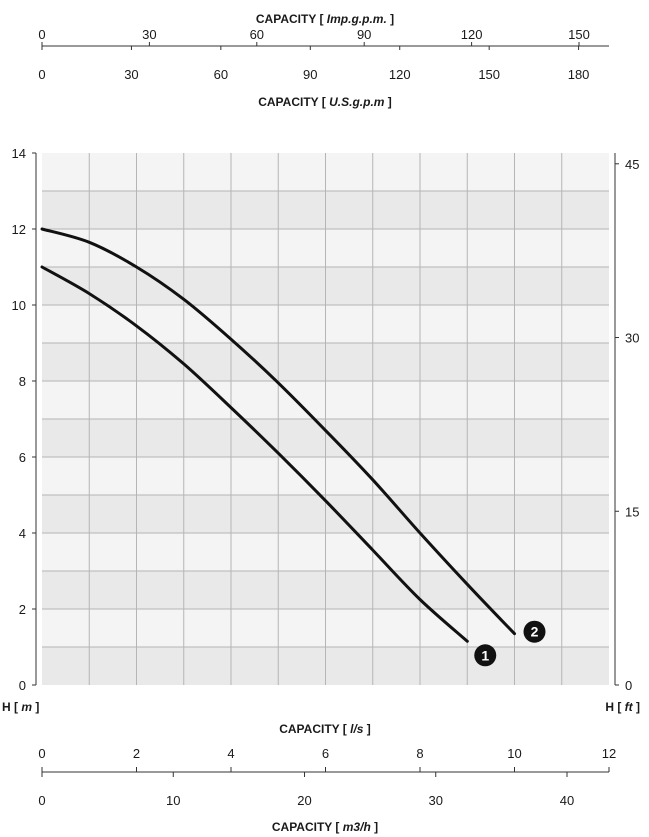 The image size is (649, 837). What do you see at coordinates (136, 753) in the screenshot?
I see `bottom-tick-label-ls: 2` at bounding box center [136, 753].